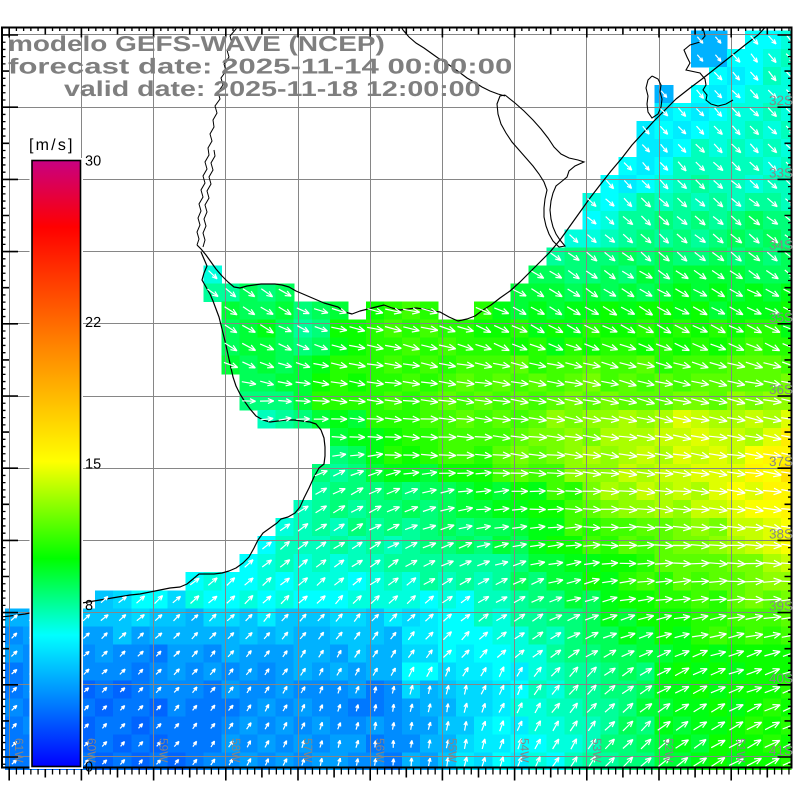 Image resolution: width=800 pixels, height=805 pixels. What do you see at coordinates (272, 89) in the screenshot?
I see `svg-text:valid date: 2025-11-18 12:00:0: valid date: 2025-11-18 12:00:00` at bounding box center [272, 89].